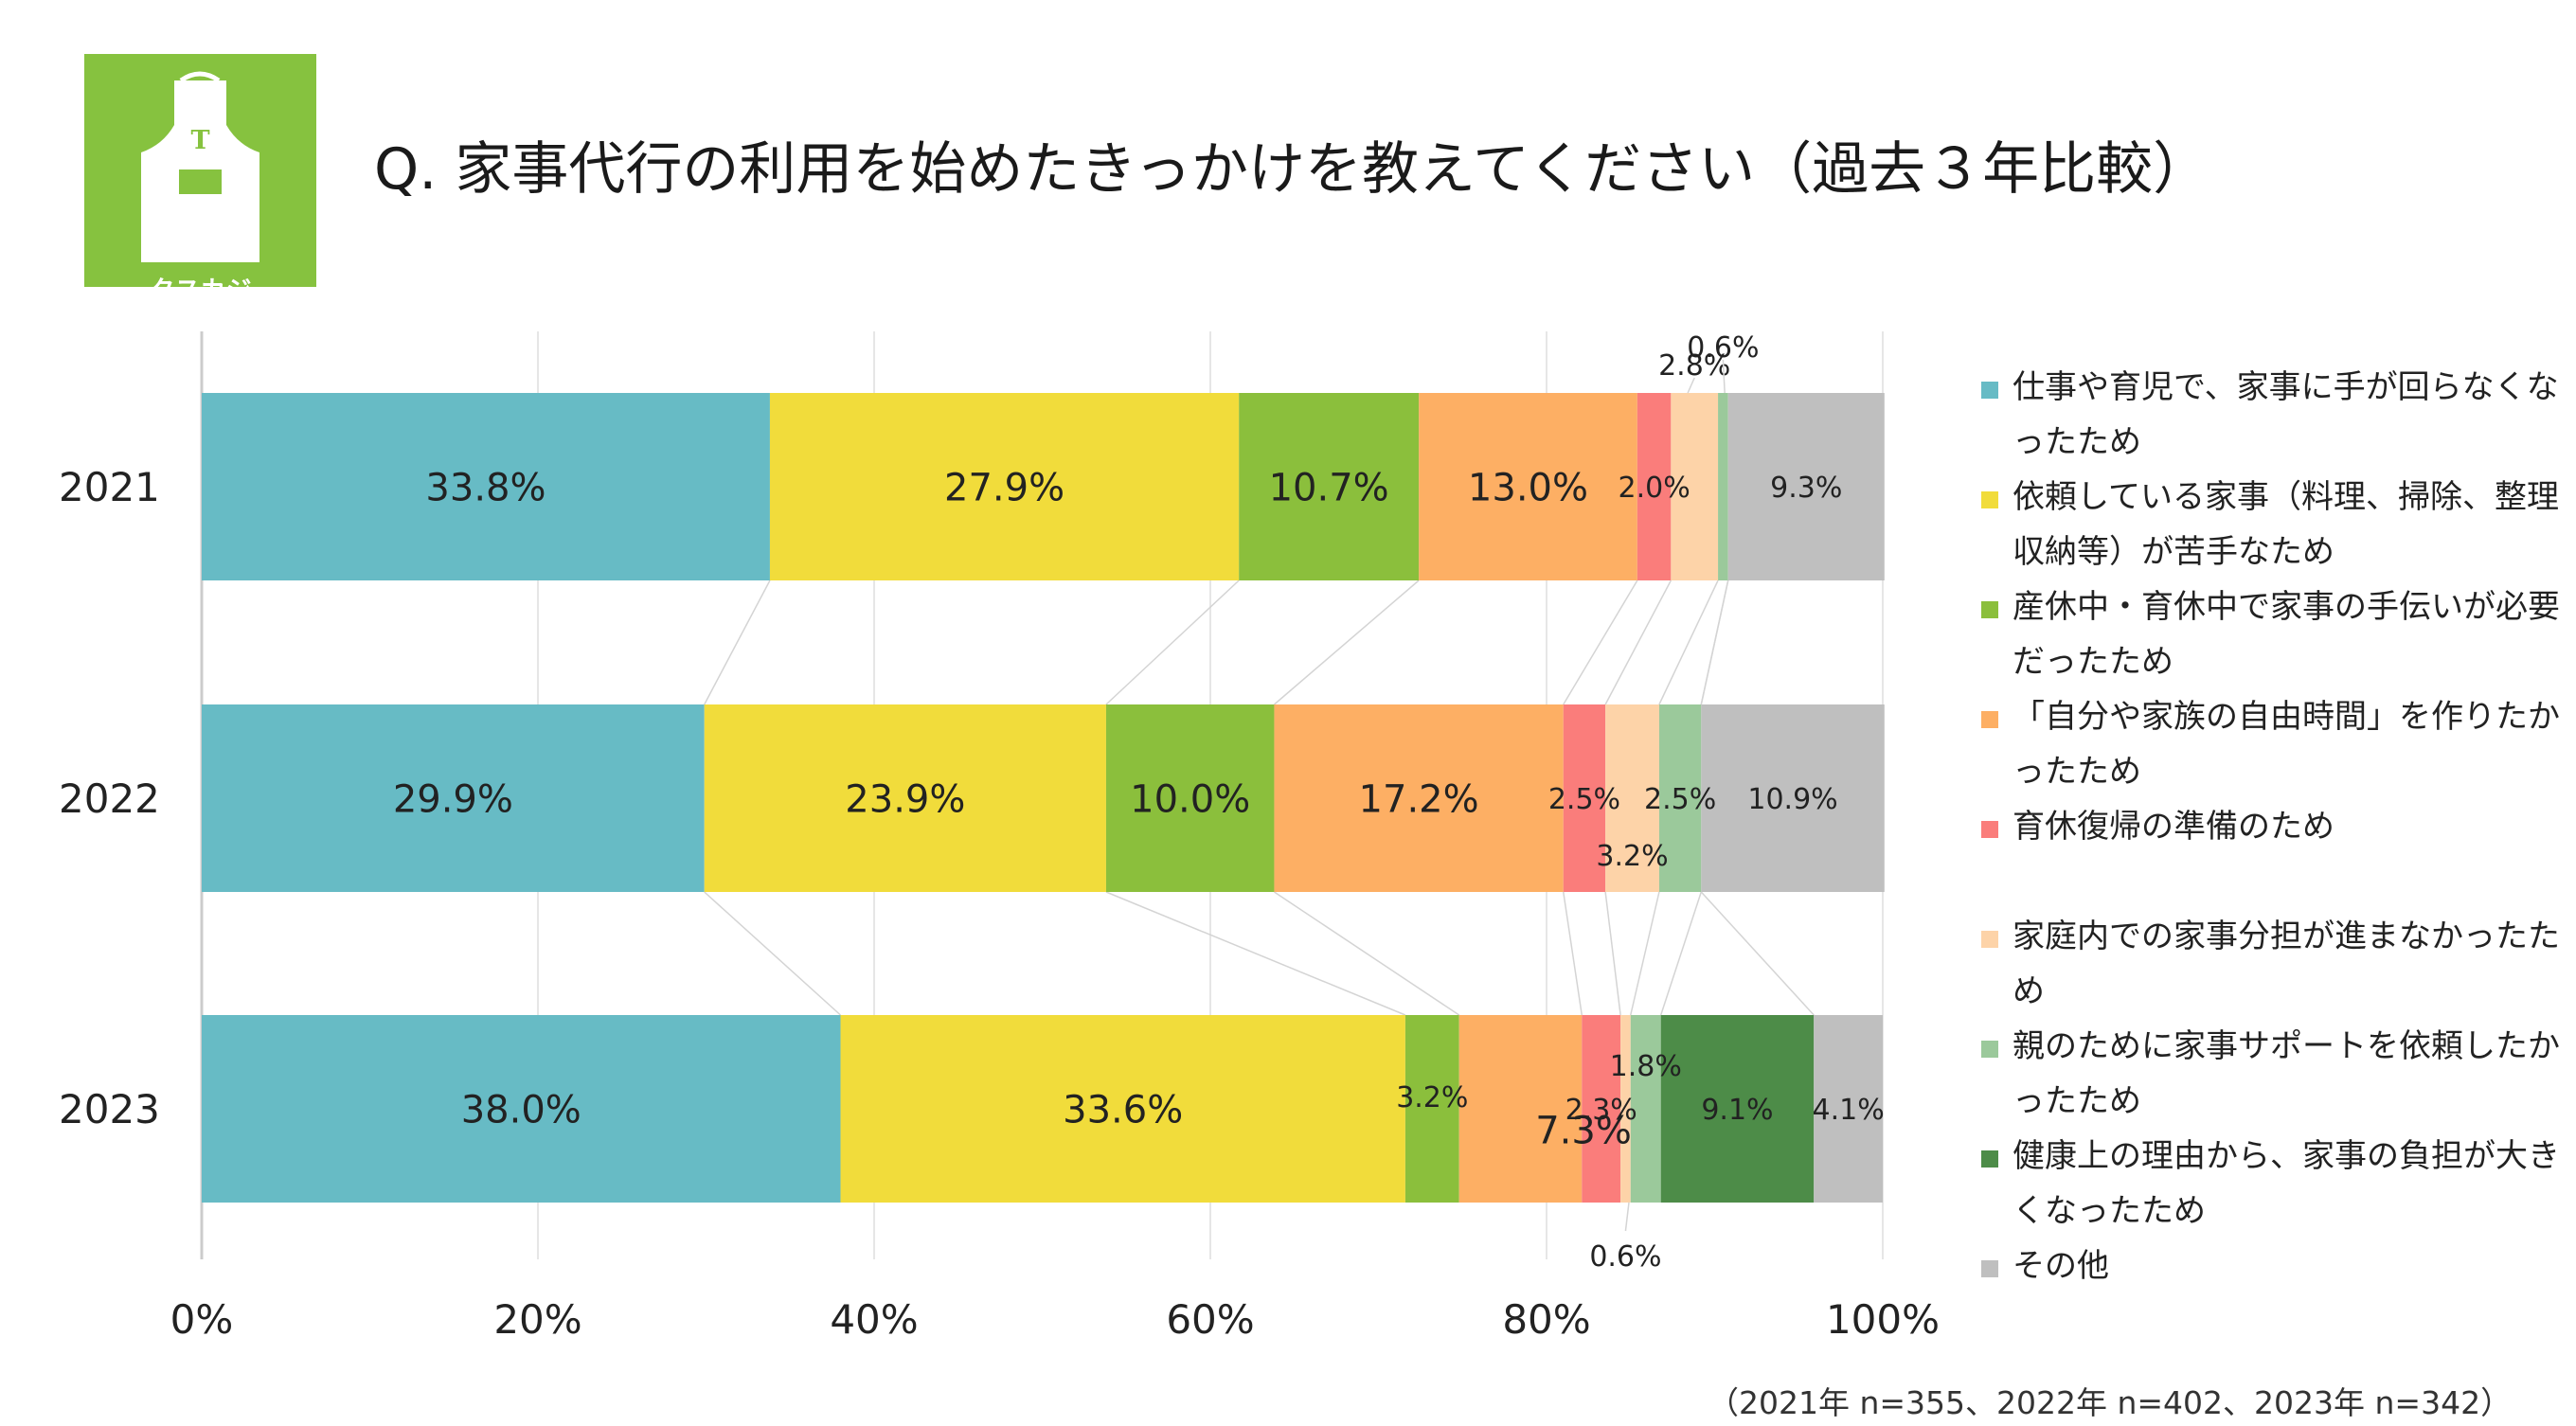 The image size is (2576, 1426). What do you see at coordinates (874, 1319) in the screenshot?
I see `x-tick-label: 40%` at bounding box center [874, 1319].